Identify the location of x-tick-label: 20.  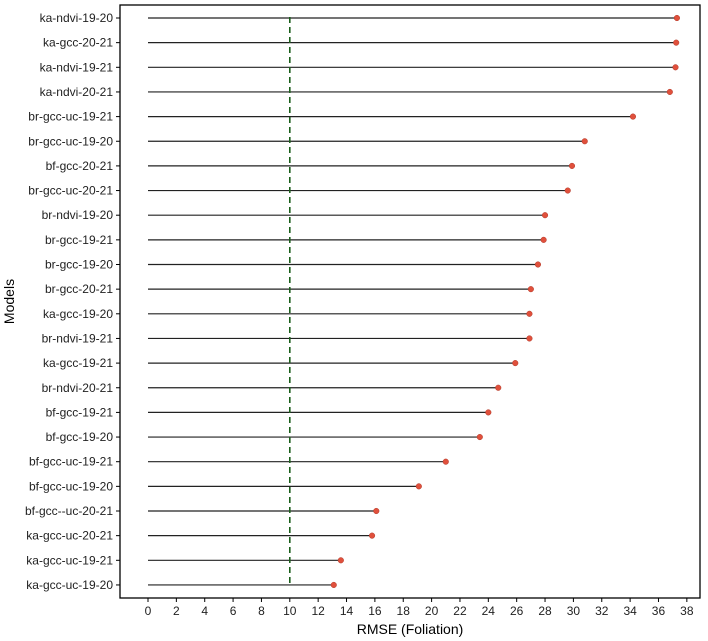
(432, 611).